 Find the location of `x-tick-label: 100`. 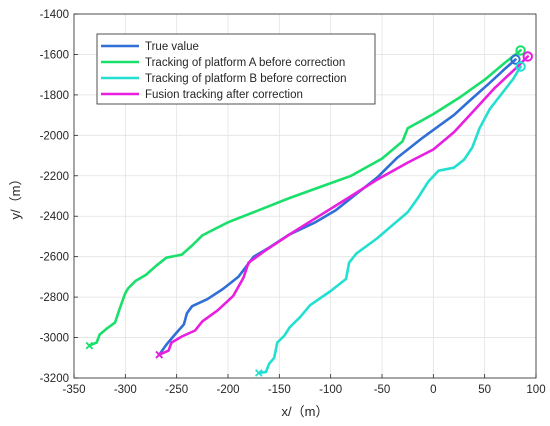

x-tick-label: 100 is located at coordinates (535, 390).